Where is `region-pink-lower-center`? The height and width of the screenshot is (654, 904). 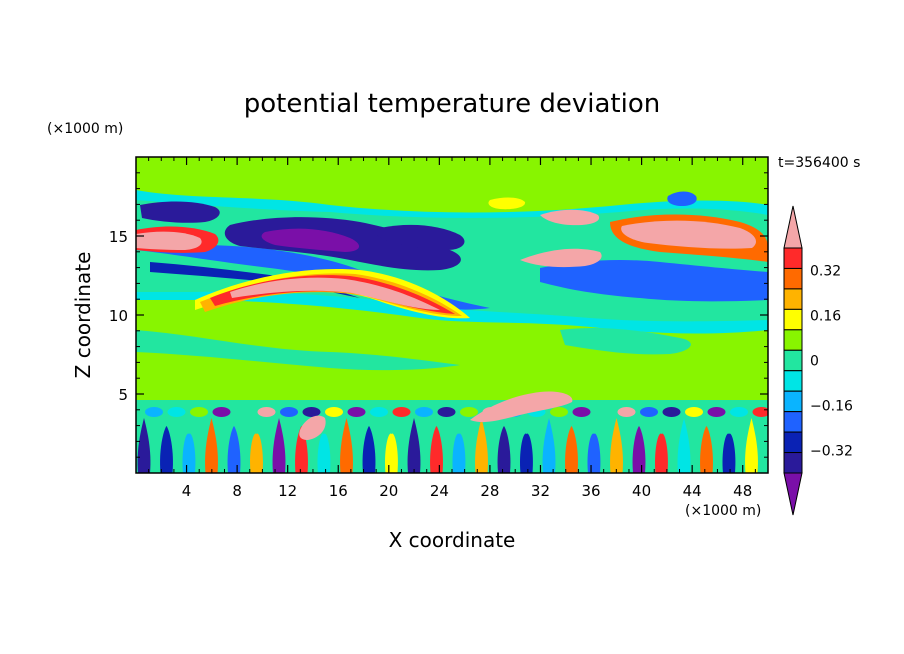
region-pink-lower-center is located at coordinates (521, 407).